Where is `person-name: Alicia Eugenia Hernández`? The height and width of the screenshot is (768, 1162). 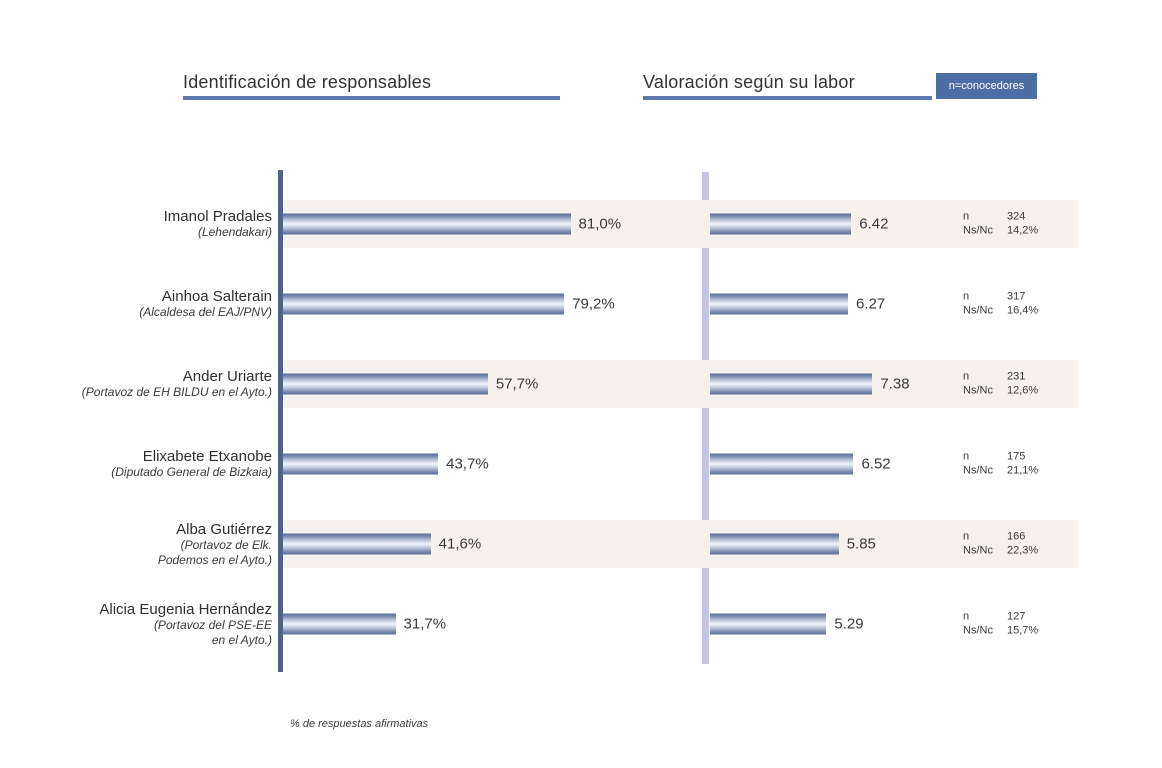
person-name: Alicia Eugenia Hernández is located at coordinates (185, 609).